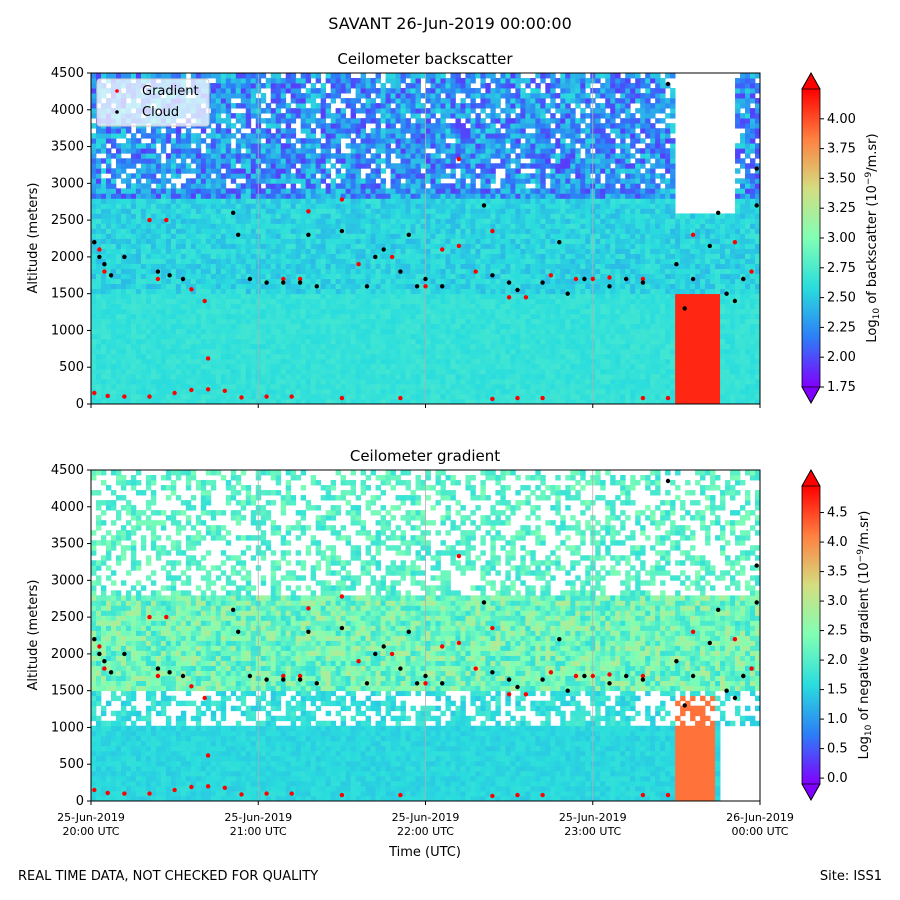  What do you see at coordinates (837, 660) in the screenshot?
I see `colorbar-tick-label: 2.0` at bounding box center [837, 660].